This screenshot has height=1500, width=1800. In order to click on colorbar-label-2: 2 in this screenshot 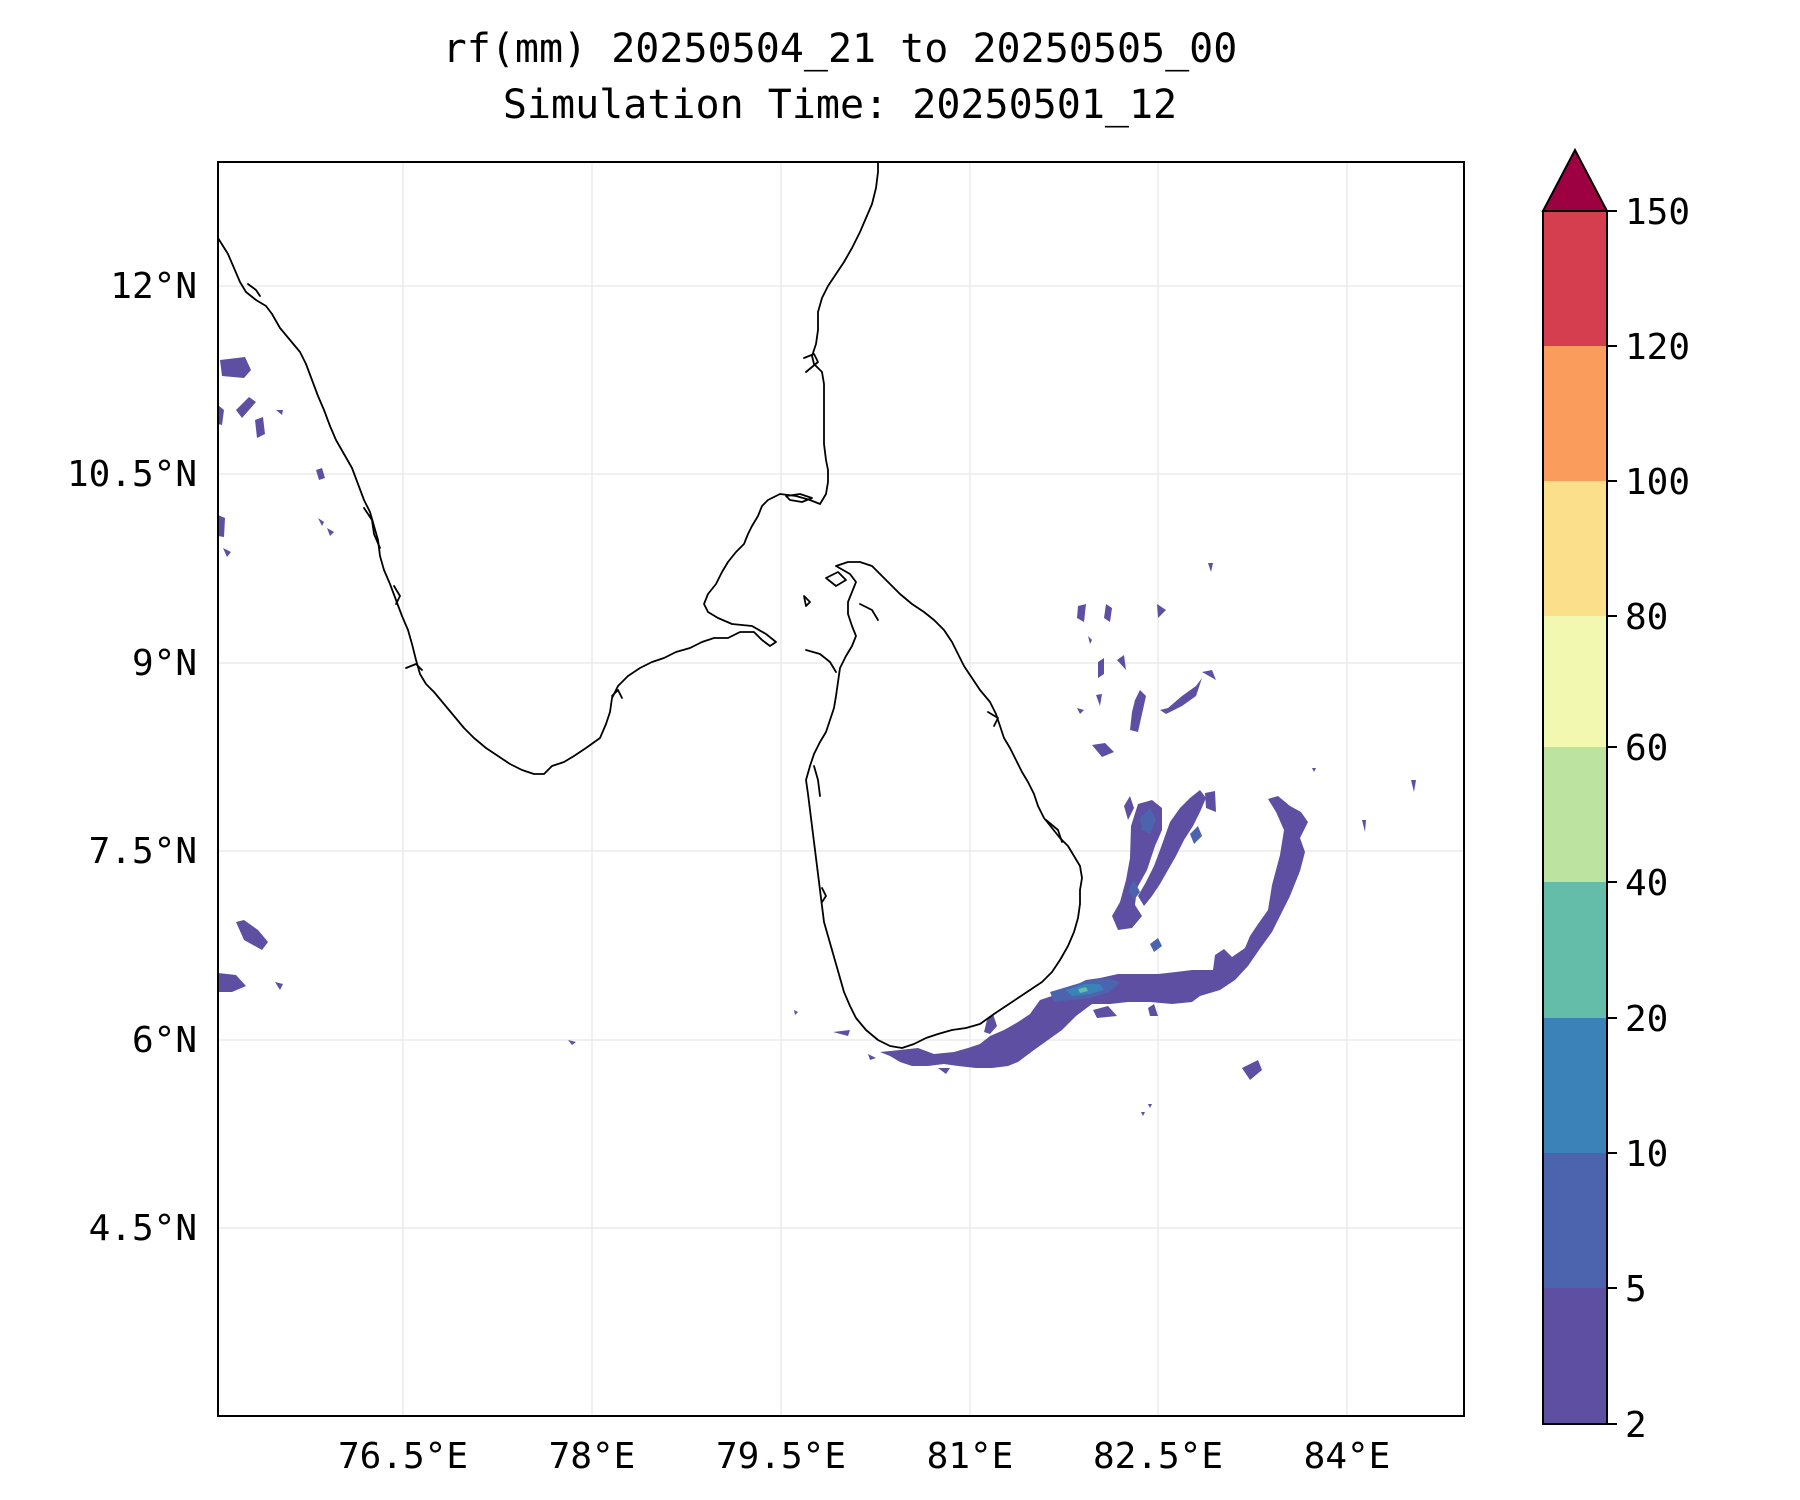, I will do `click(1636, 1425)`.